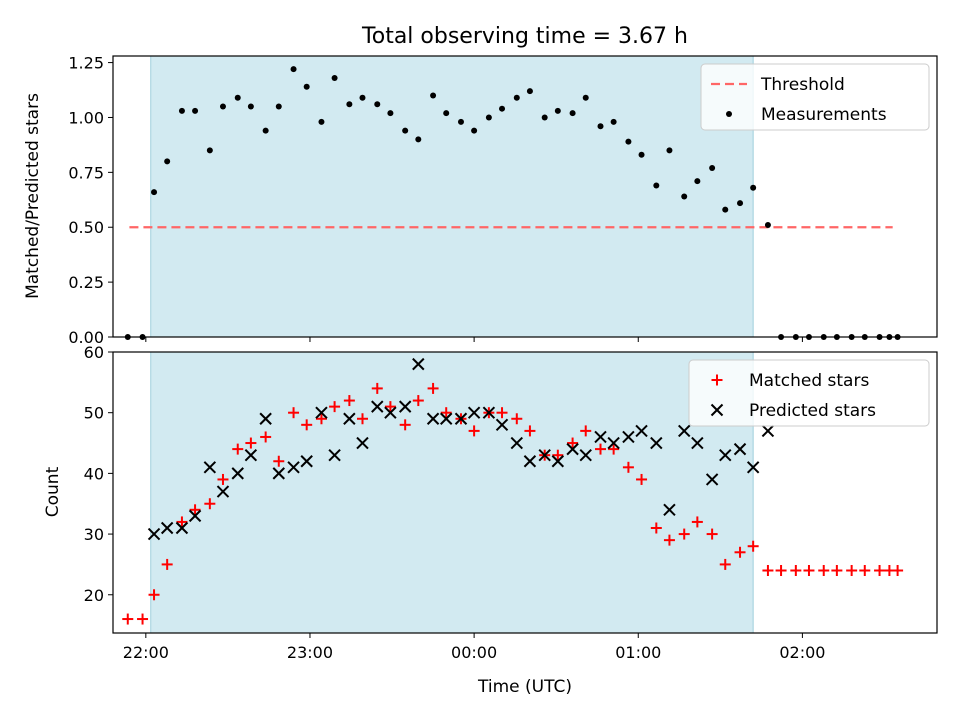  I want to click on bottom-y-tick-label: 20, so click(94, 595).